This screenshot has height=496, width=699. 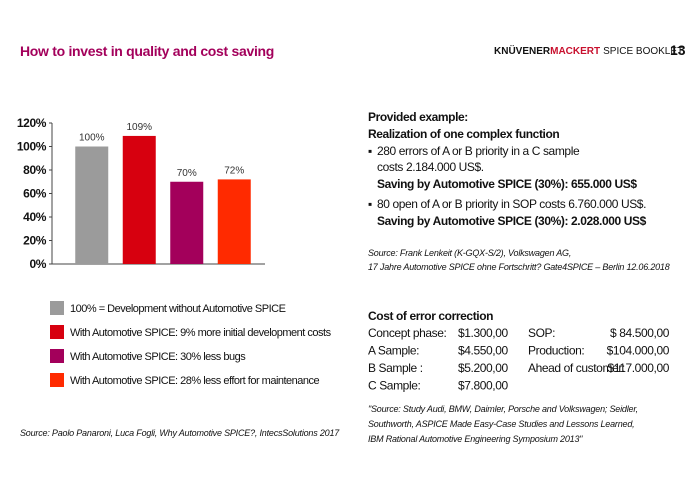 What do you see at coordinates (158, 357) in the screenshot?
I see `legend-label: With Automotive SPICE: 30% less bugs` at bounding box center [158, 357].